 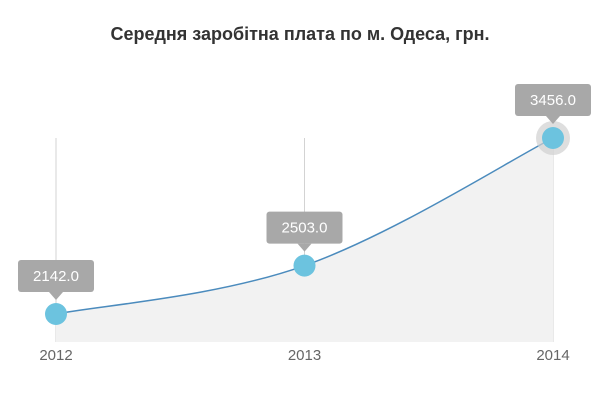 I want to click on data-label-2012: 2142.0, so click(x=56, y=280).